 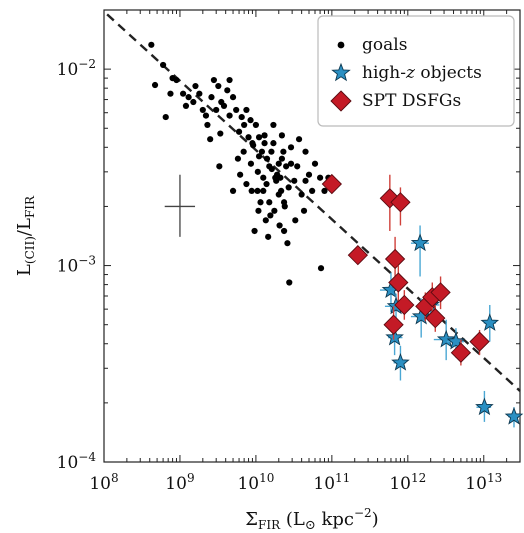 I want to click on x-tick-label: 108, so click(x=103, y=482).